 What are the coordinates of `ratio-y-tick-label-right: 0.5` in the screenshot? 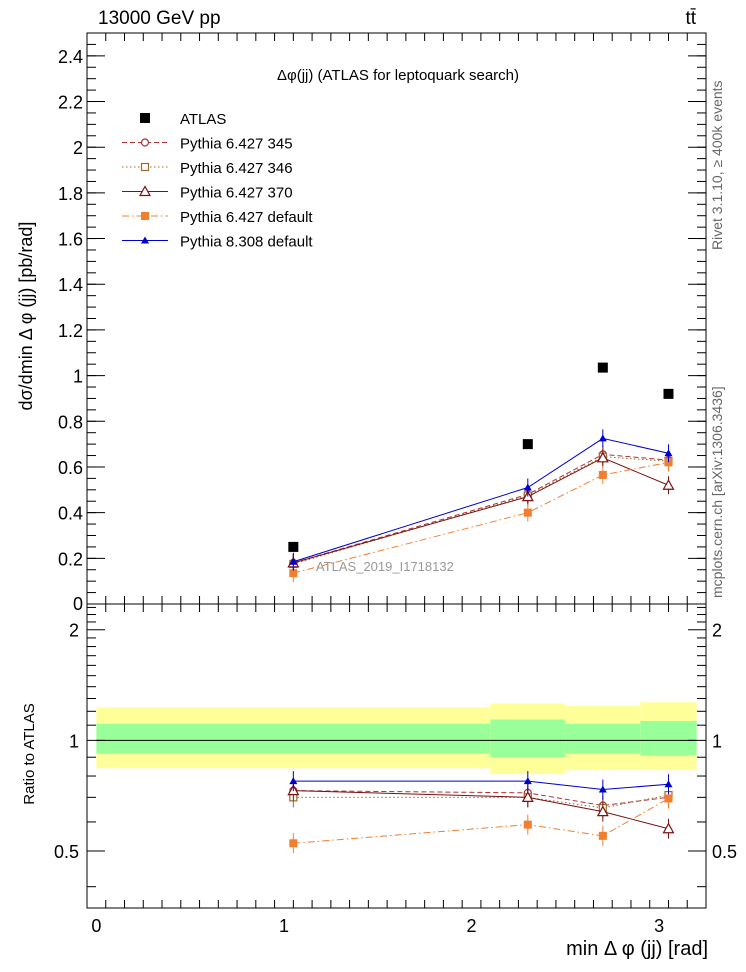 It's located at (724, 852).